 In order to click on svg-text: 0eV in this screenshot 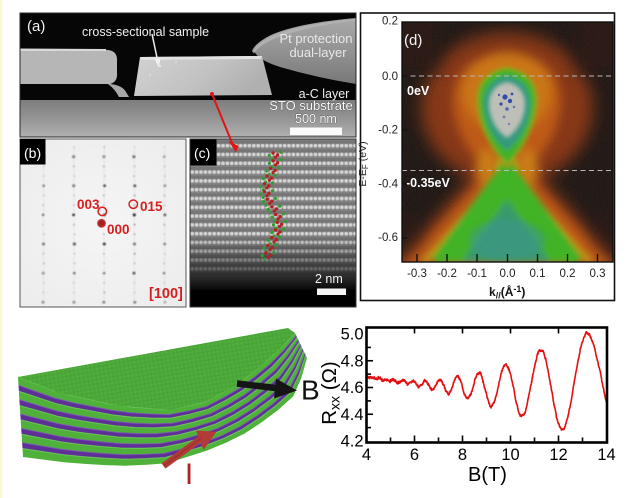, I will do `click(418, 91)`.